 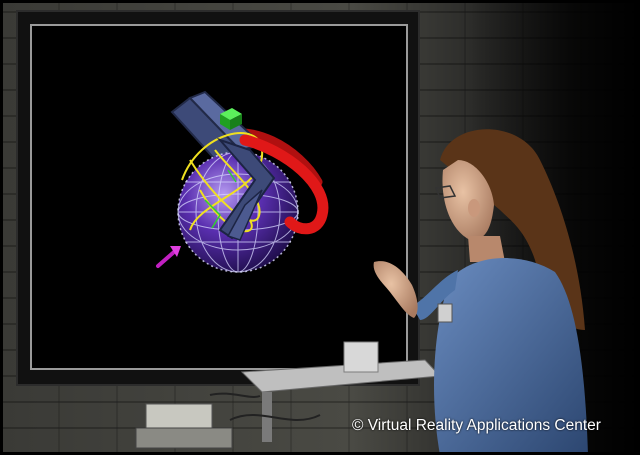 What do you see at coordinates (476, 425) in the screenshot?
I see `copyright-caption: © Virtual Reality Applications Center` at bounding box center [476, 425].